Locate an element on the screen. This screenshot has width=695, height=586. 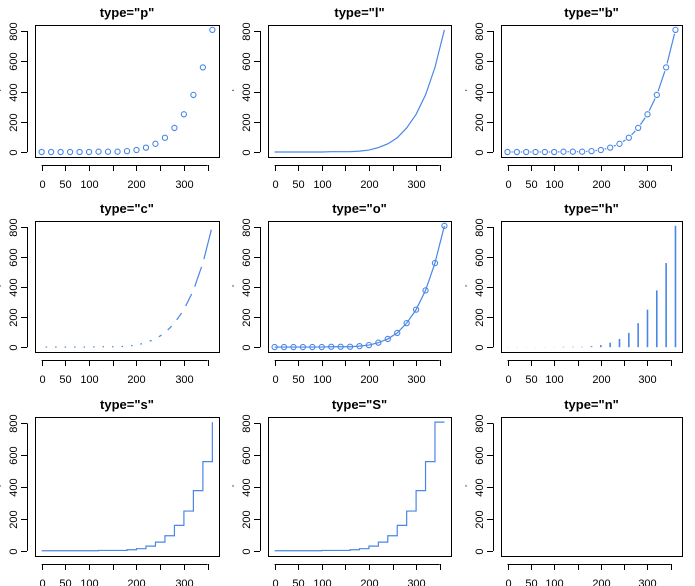
panel-title: type="h" is located at coordinates (591, 208).